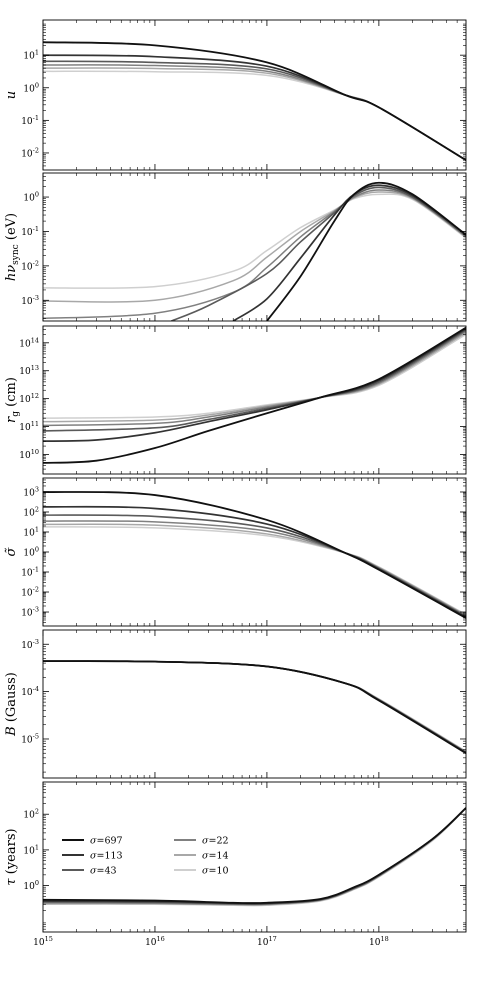  I want to click on panel-rg-series, so click(254, 395).